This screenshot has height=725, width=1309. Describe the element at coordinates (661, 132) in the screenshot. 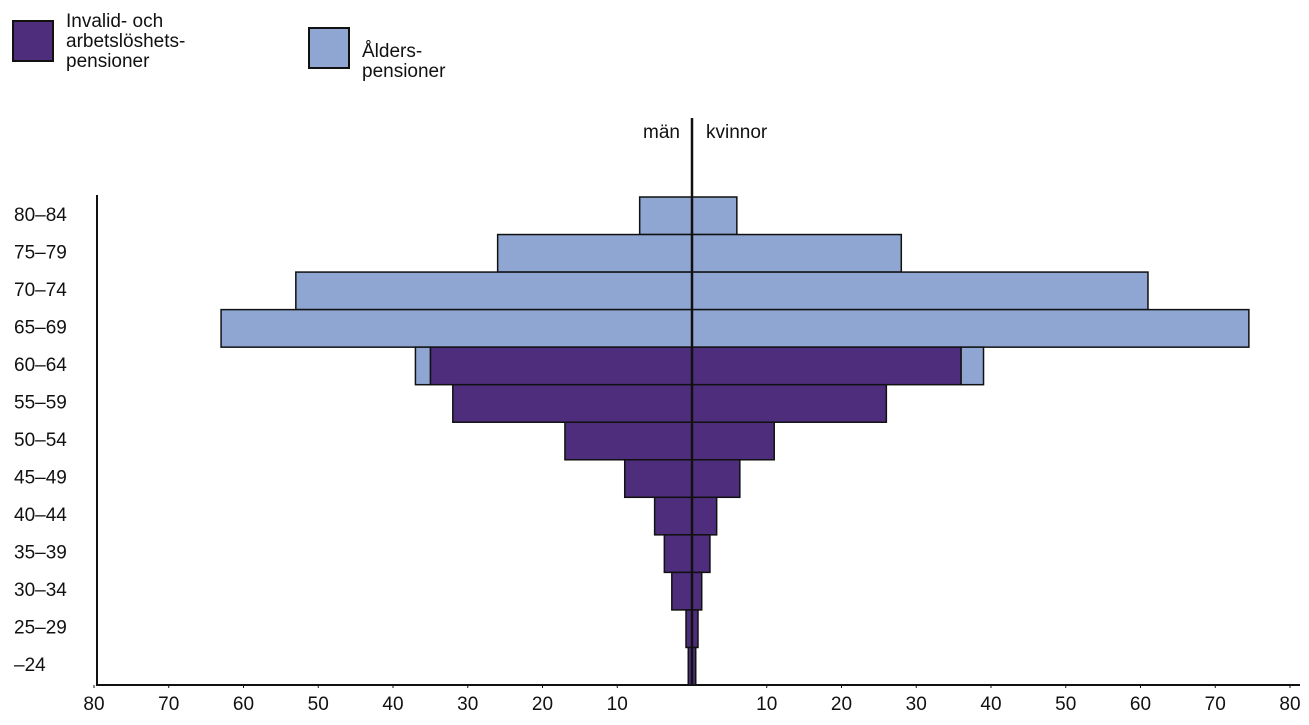

I see `side-label: män` at that location.